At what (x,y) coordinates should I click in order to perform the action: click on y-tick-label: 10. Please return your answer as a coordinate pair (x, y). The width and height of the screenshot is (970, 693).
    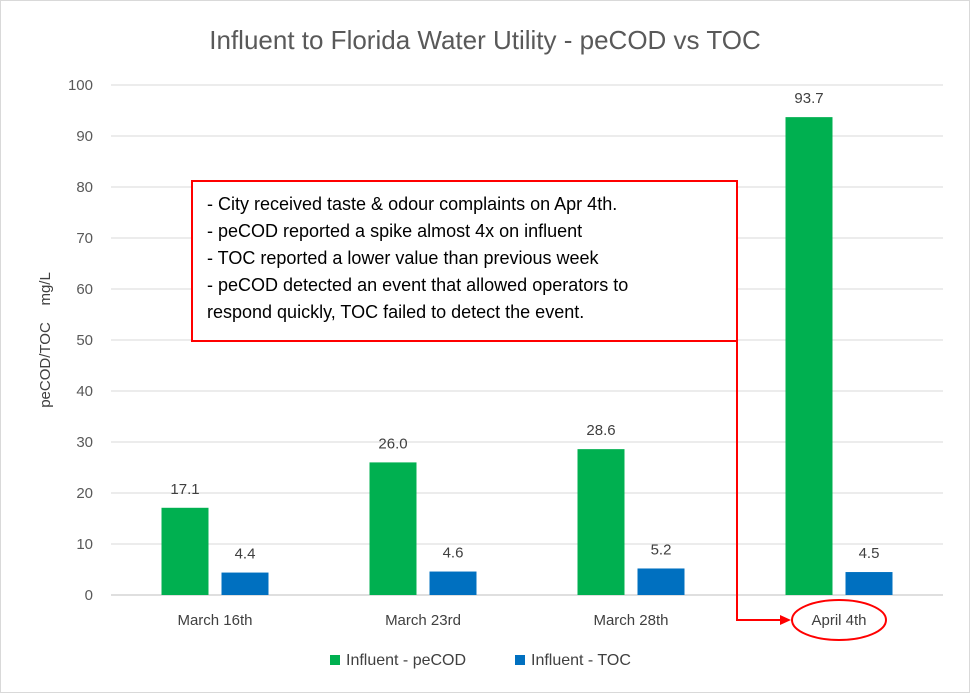
    Looking at the image, I should click on (84, 544).